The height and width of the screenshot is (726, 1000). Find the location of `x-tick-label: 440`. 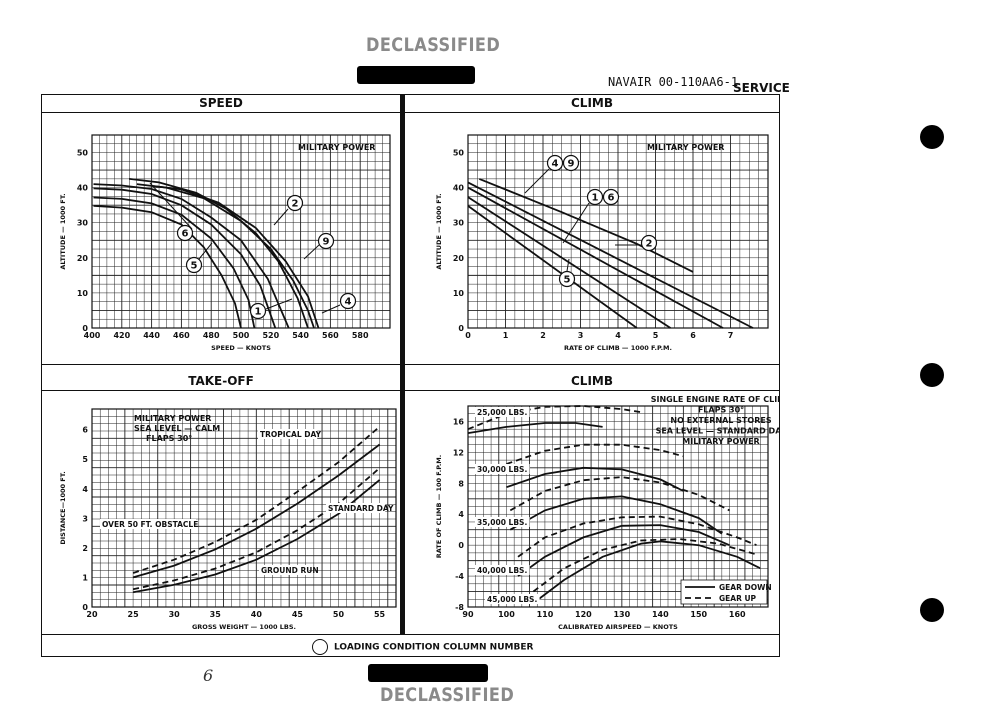

x-tick-label: 440 is located at coordinates (151, 335).